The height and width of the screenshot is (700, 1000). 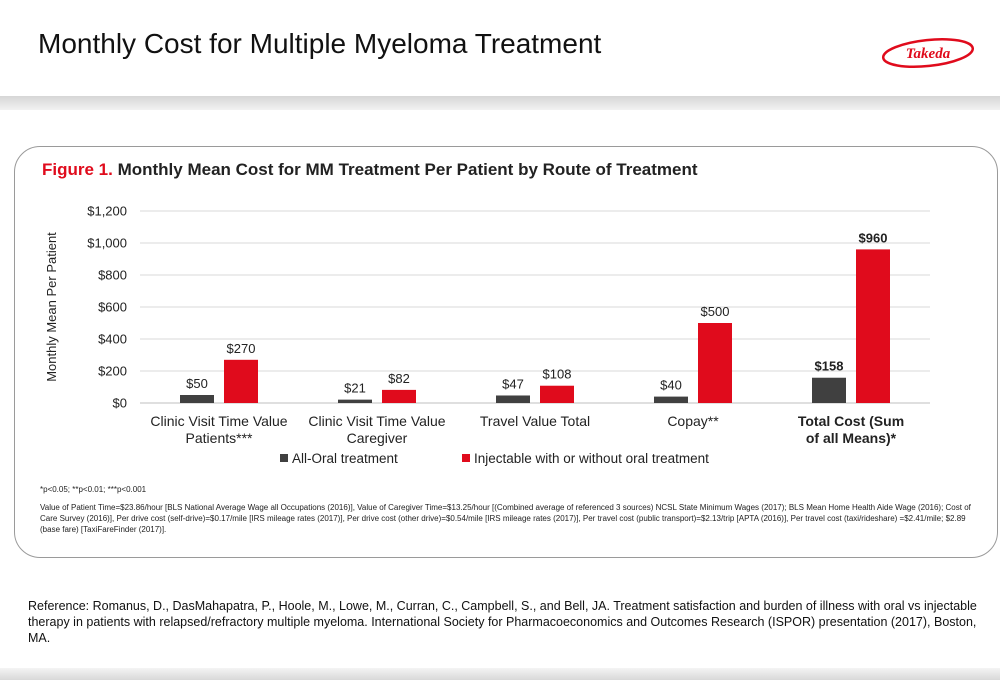 What do you see at coordinates (93, 489) in the screenshot?
I see `significance-note: *p<0.05; **p<0.01; ***p<0.001` at bounding box center [93, 489].